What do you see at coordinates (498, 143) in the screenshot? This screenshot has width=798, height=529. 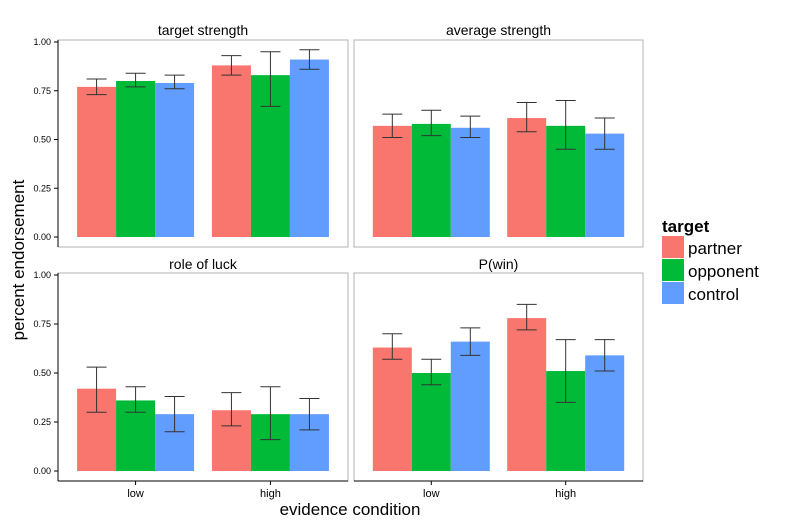 I see `panel-frame` at bounding box center [498, 143].